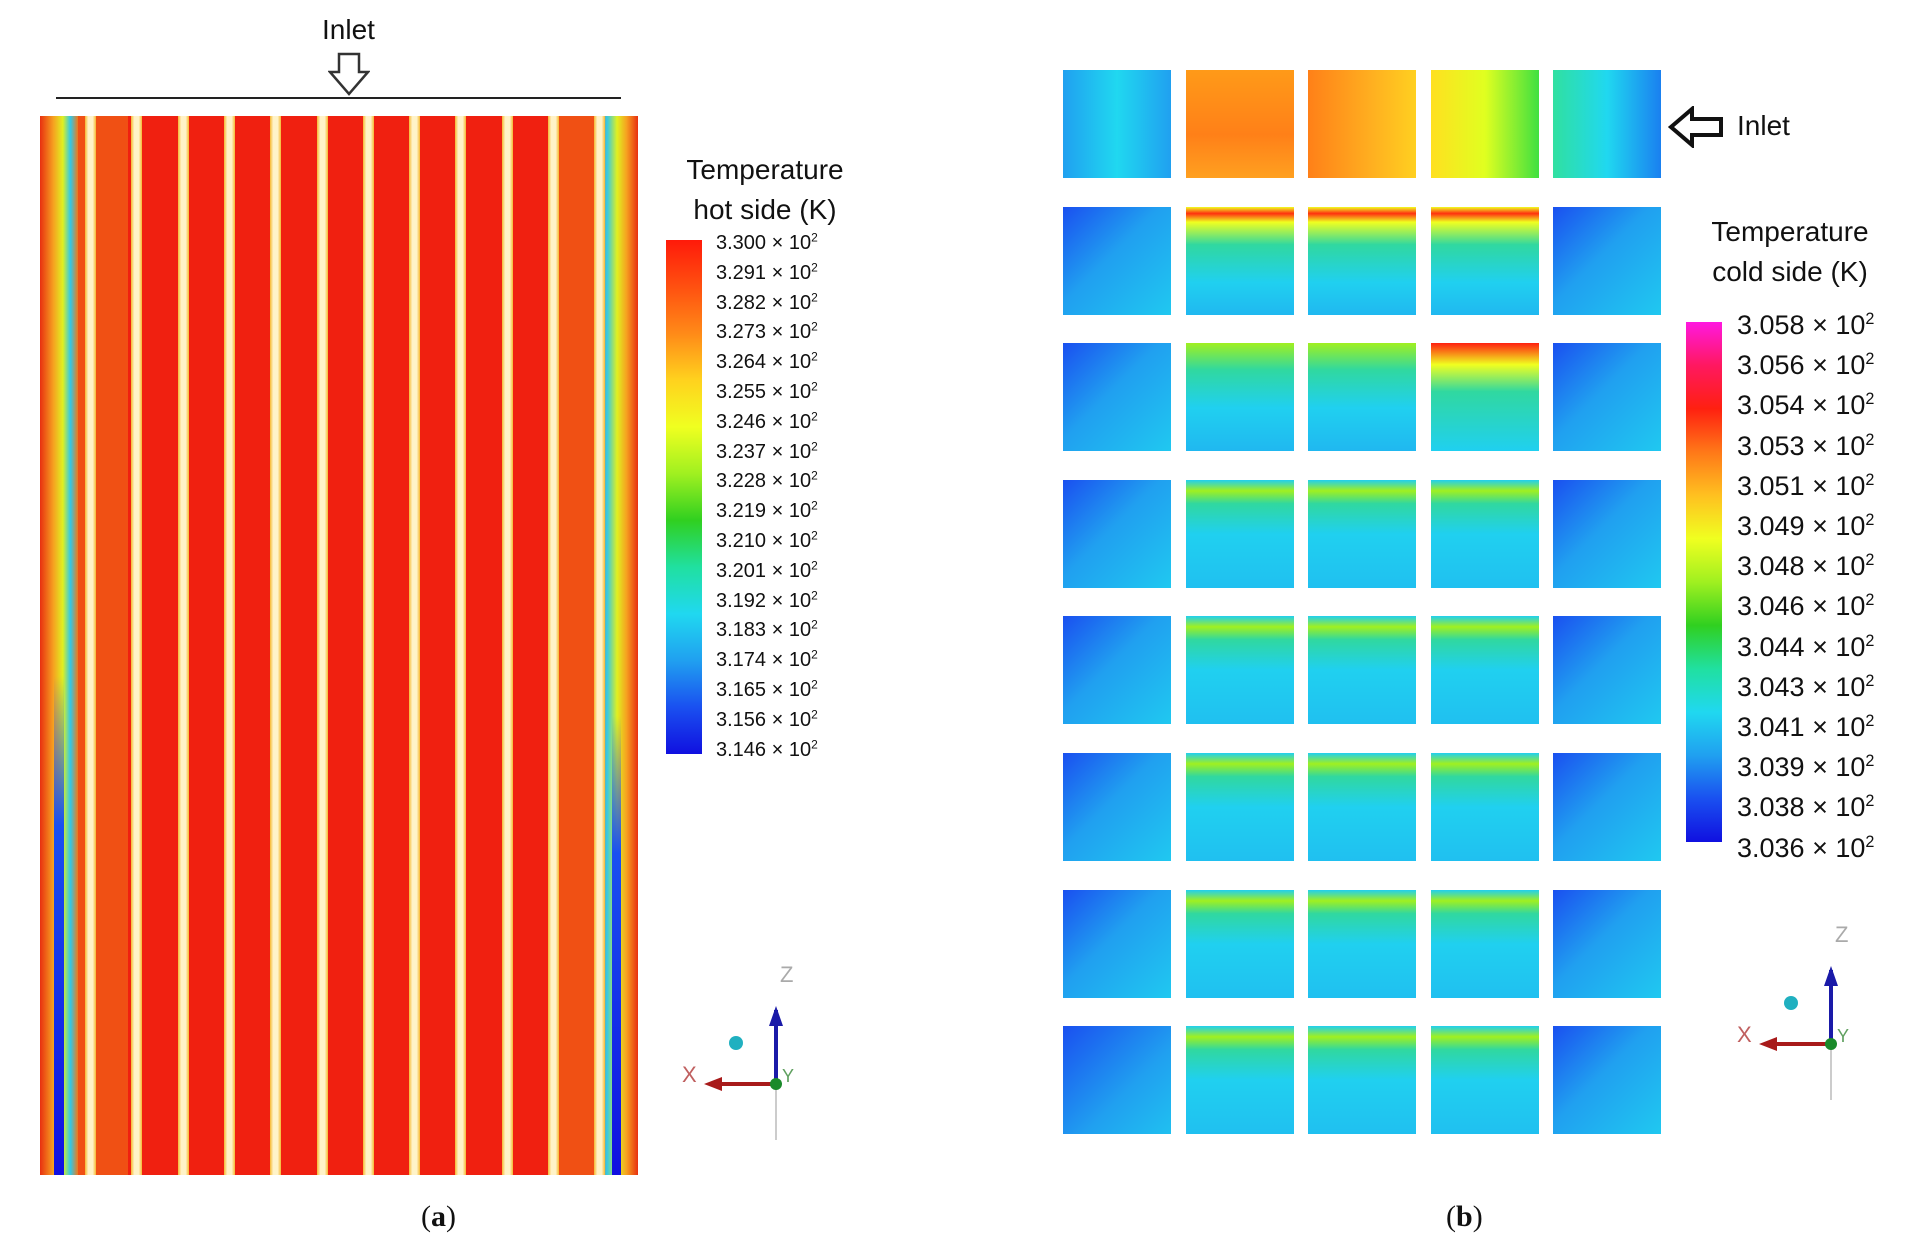 The height and width of the screenshot is (1257, 1911). What do you see at coordinates (684, 497) in the screenshot?
I see `color-bar-a` at bounding box center [684, 497].